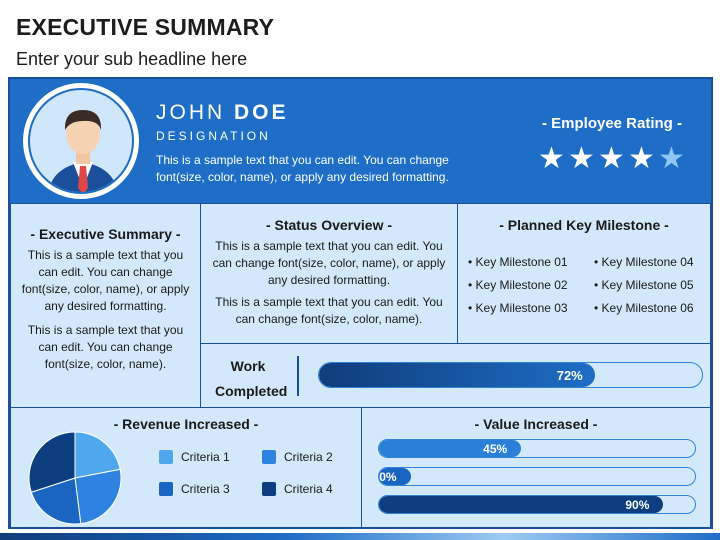 The image size is (720, 540). I want to click on employee-name: JOHN DOE, so click(222, 113).